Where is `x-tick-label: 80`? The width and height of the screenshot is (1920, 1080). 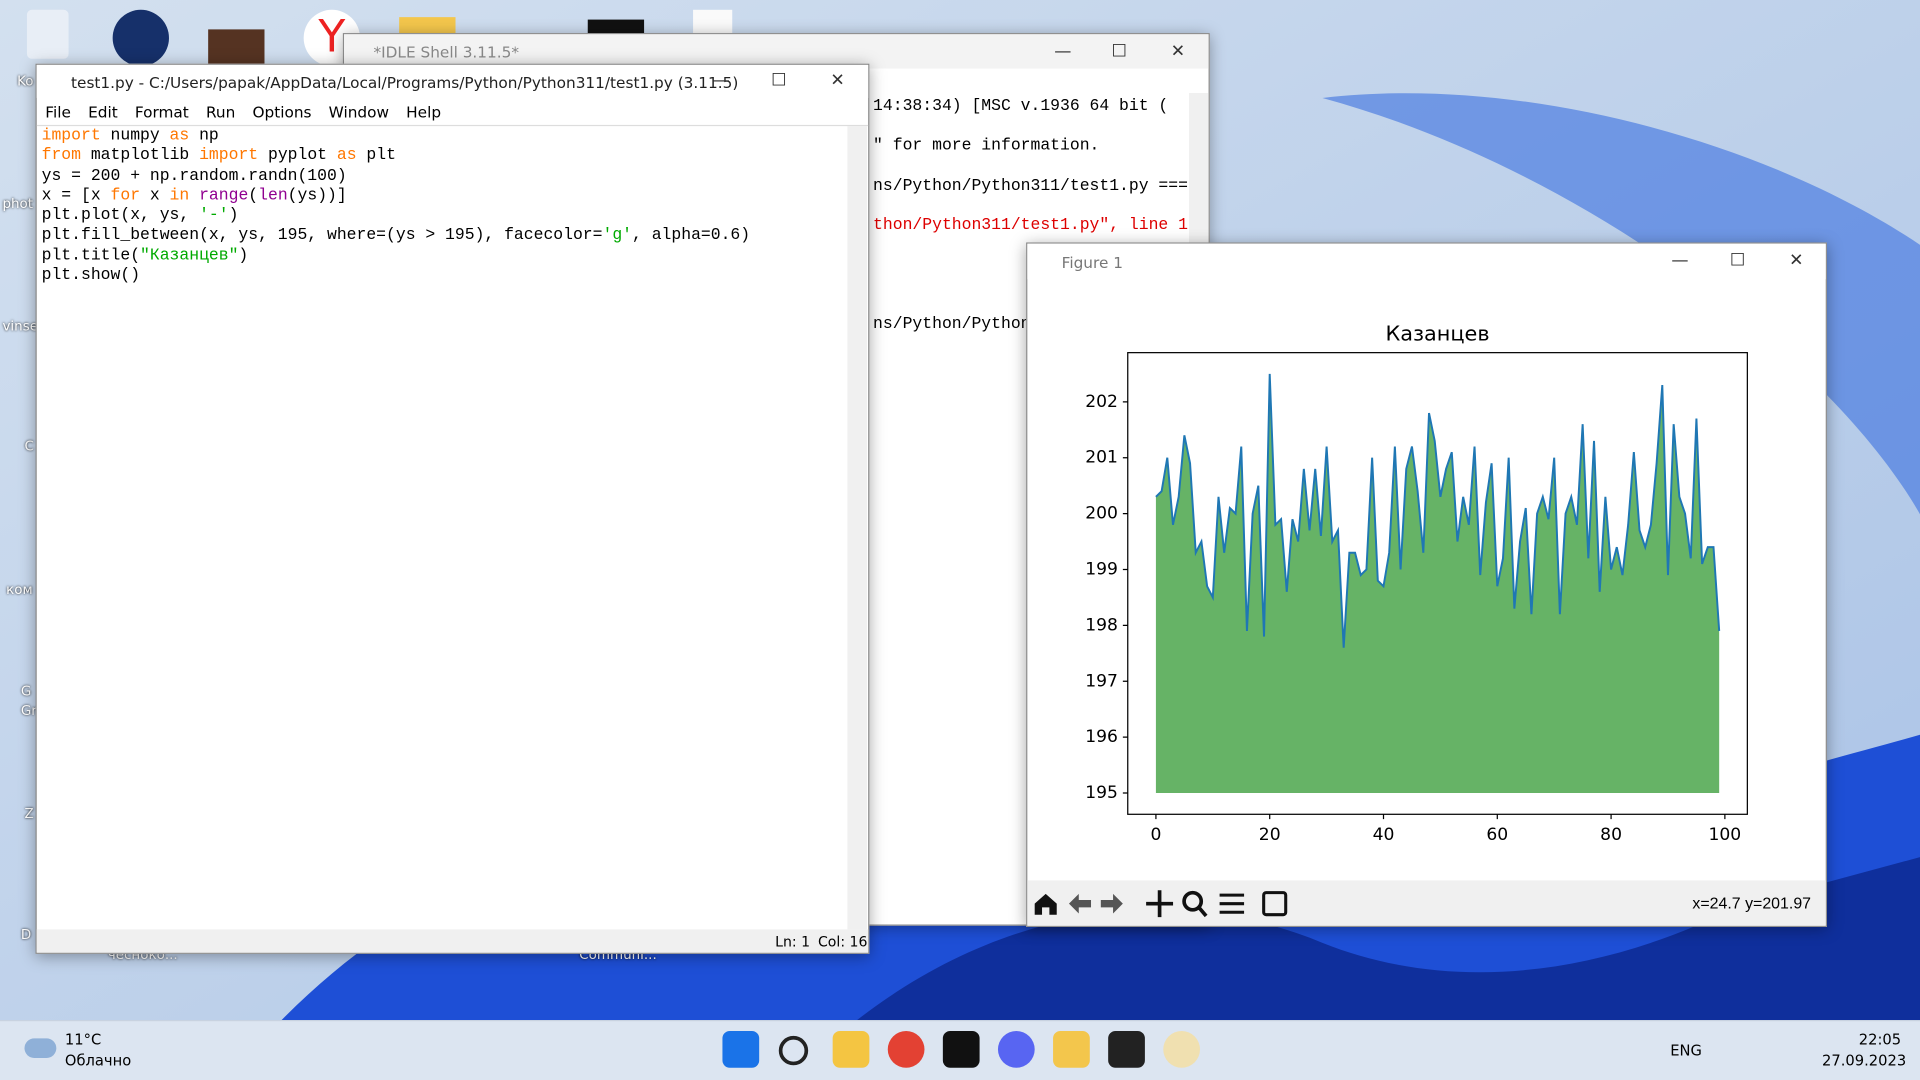
x-tick-label: 80 is located at coordinates (1611, 835).